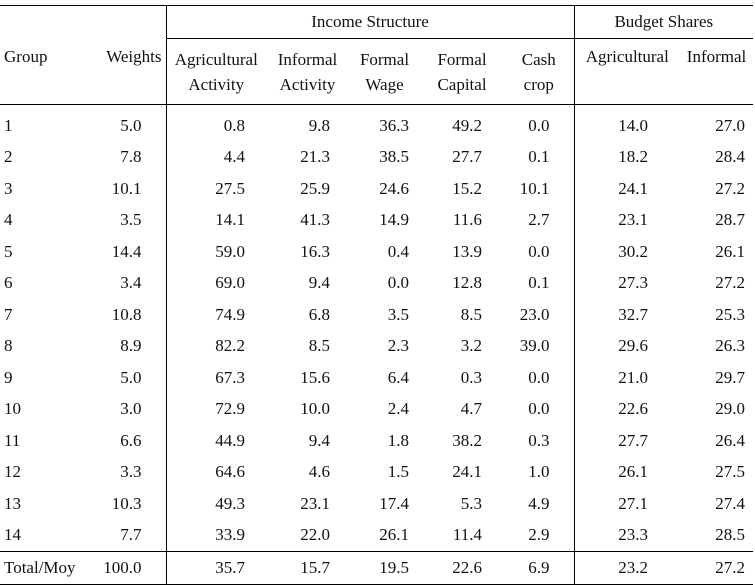 The width and height of the screenshot is (755, 585). I want to click on table-row: 2 7.8 4.4 21.3 38.5 27.7 0.1 18.2 28.4, so click(376, 157).